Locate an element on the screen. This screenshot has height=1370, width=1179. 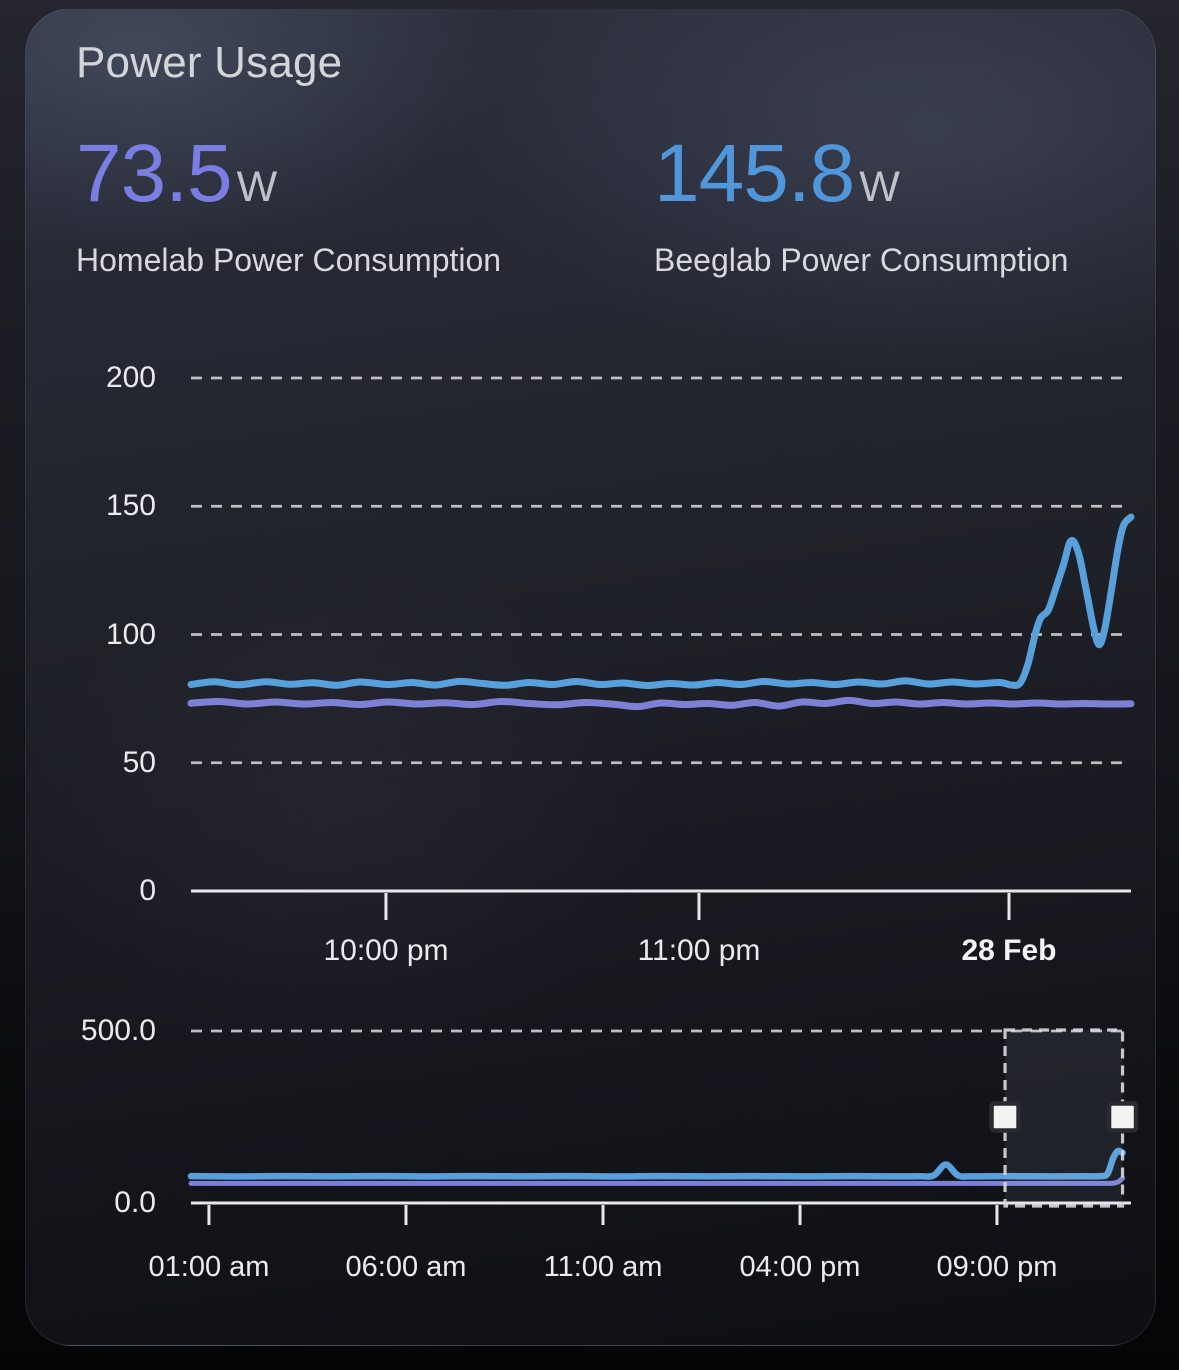
main-ytick-label-0: 0 is located at coordinates (147, 890).